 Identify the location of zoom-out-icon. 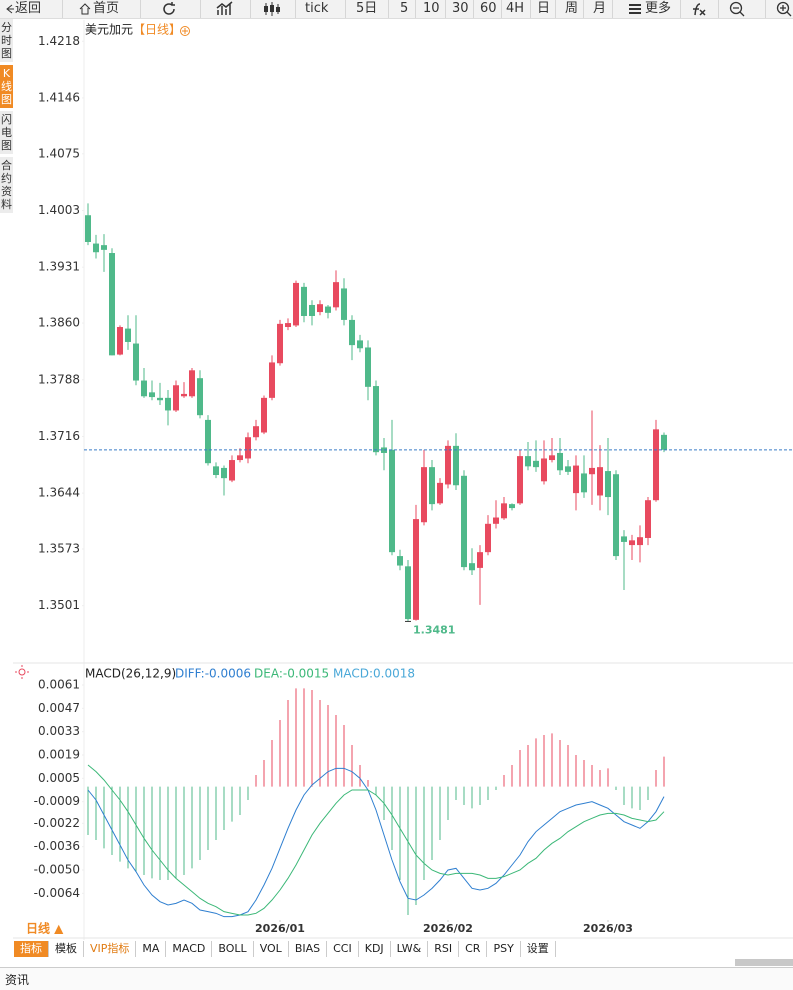
(737, 9).